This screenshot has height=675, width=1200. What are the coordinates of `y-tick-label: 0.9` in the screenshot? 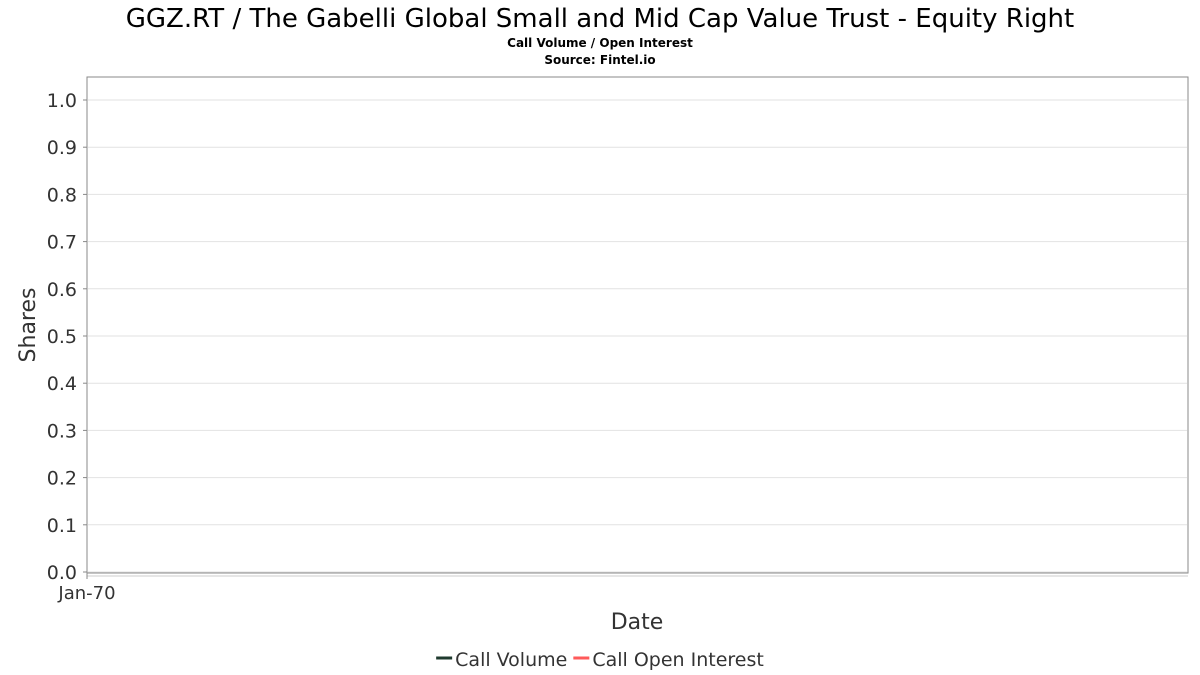 It's located at (62, 148).